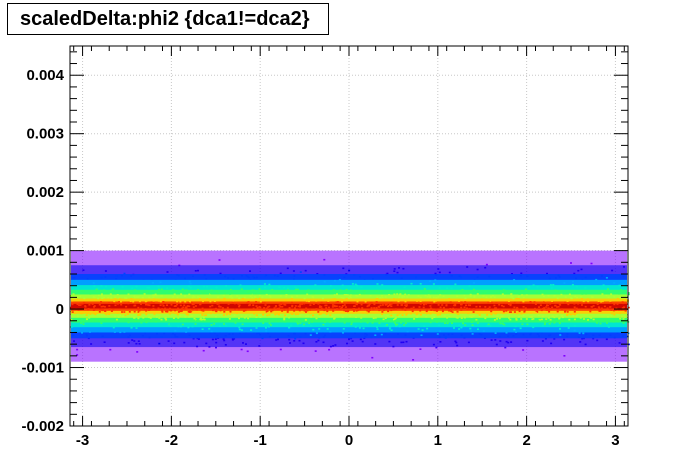 The height and width of the screenshot is (472, 696). I want to click on y-tick-label: -0.001, so click(42, 368).